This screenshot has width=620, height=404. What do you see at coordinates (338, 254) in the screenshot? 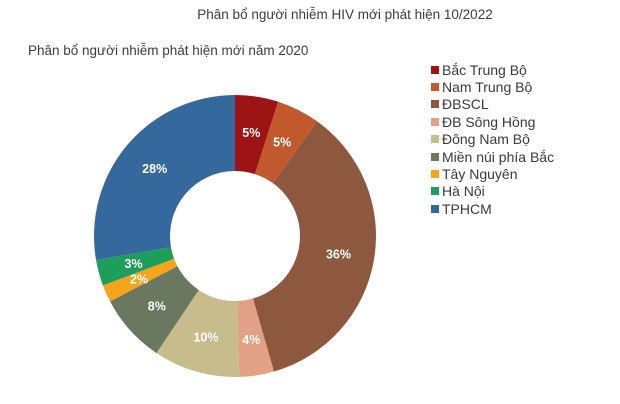
I see `slice-data-label: 36%` at bounding box center [338, 254].